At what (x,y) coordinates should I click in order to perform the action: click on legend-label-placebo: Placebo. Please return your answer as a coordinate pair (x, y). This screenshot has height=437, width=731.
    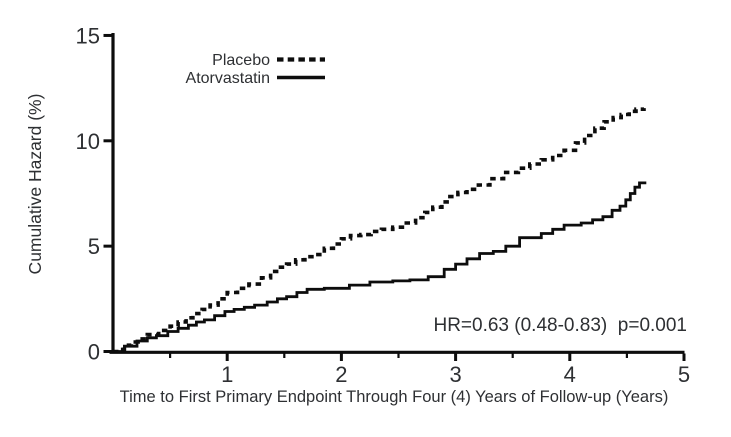
    Looking at the image, I should click on (241, 60).